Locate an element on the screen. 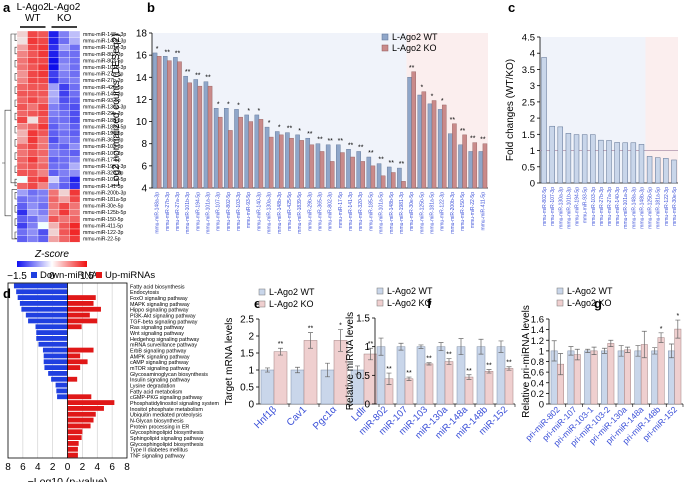  legend-swatch-ko is located at coordinates (380, 303).